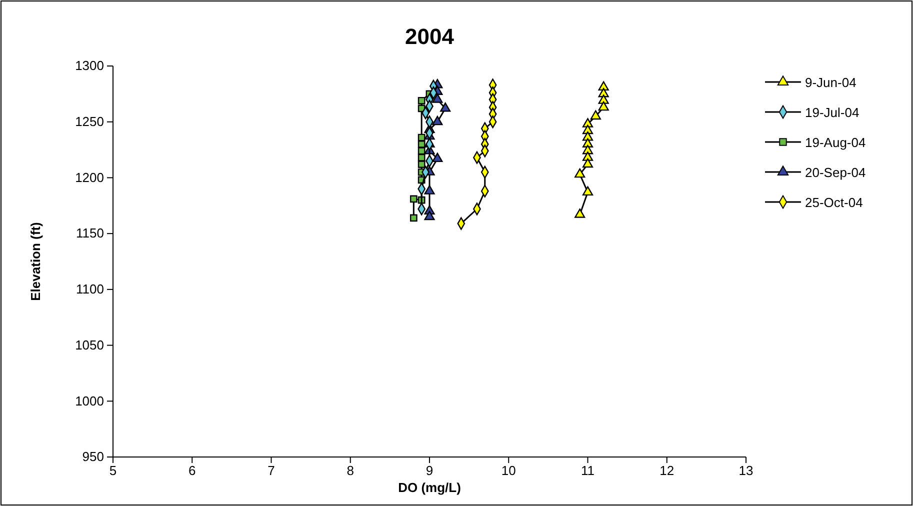 Image resolution: width=913 pixels, height=506 pixels. Describe the element at coordinates (113, 470) in the screenshot. I see `x-tick-label: 5` at that location.